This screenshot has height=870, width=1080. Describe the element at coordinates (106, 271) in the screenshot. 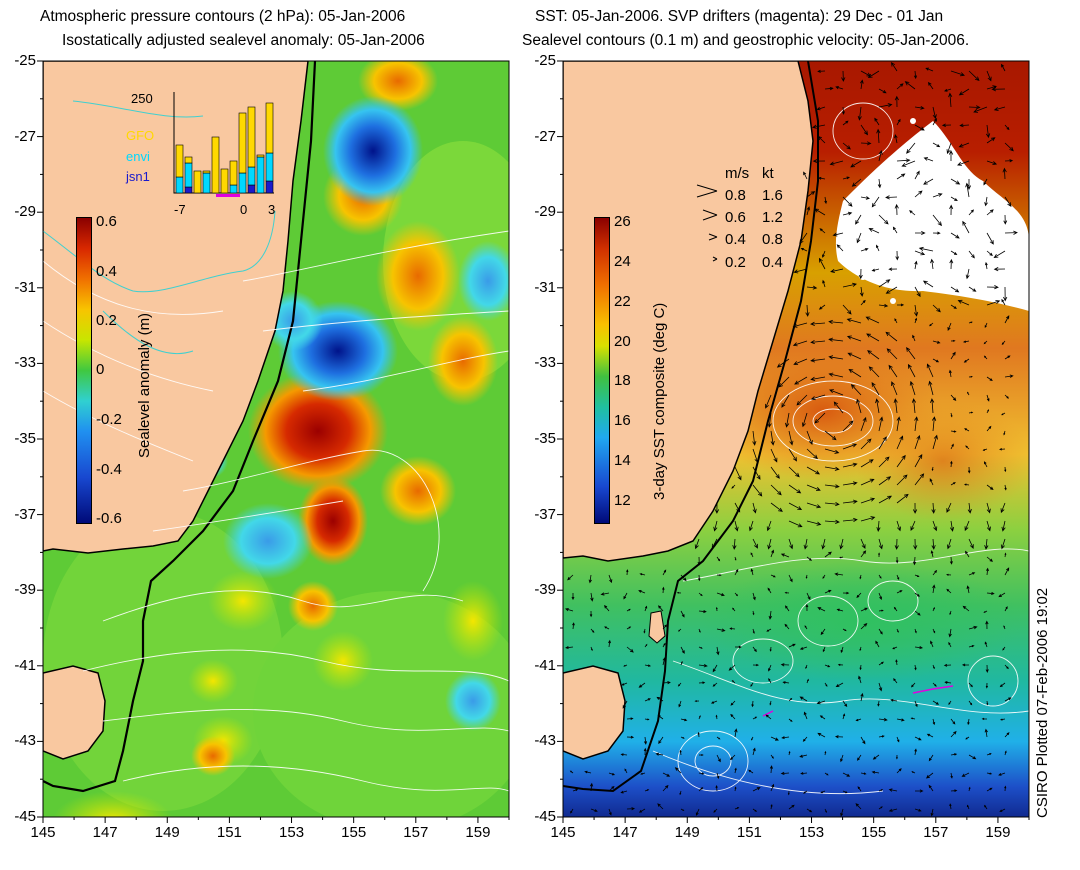

I see `left-cb-tick: 0.4` at that location.